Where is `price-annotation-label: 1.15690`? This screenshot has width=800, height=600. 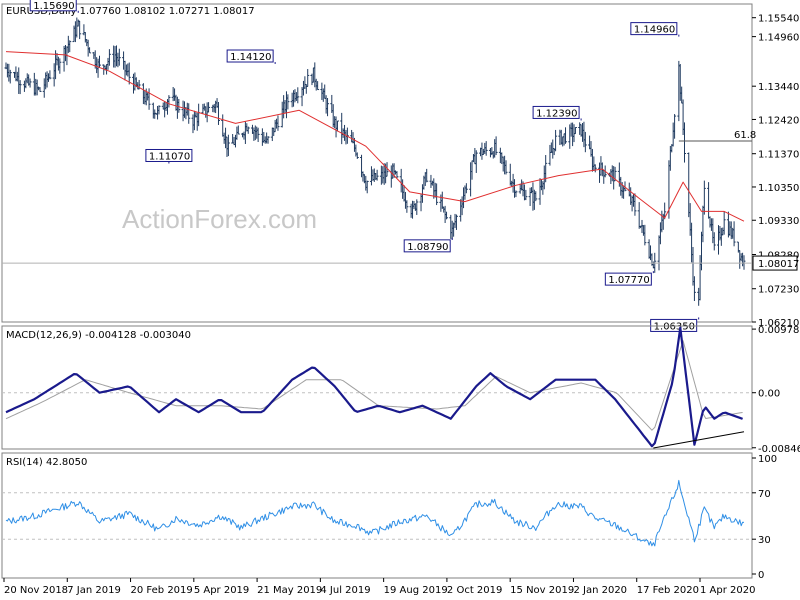 price-annotation-label: 1.15690 is located at coordinates (53, 6).